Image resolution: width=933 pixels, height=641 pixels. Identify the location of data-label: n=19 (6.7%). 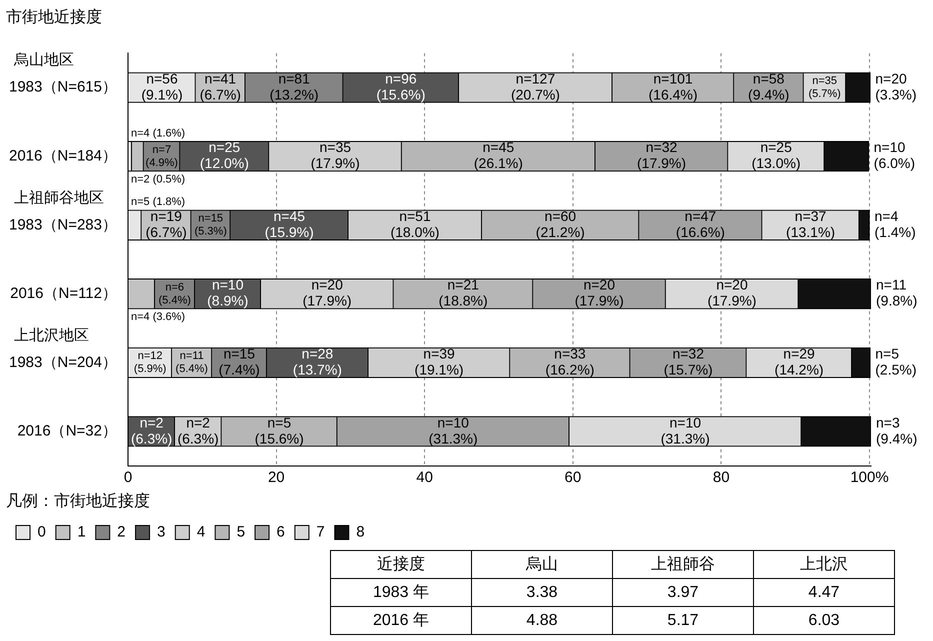
(166, 224).